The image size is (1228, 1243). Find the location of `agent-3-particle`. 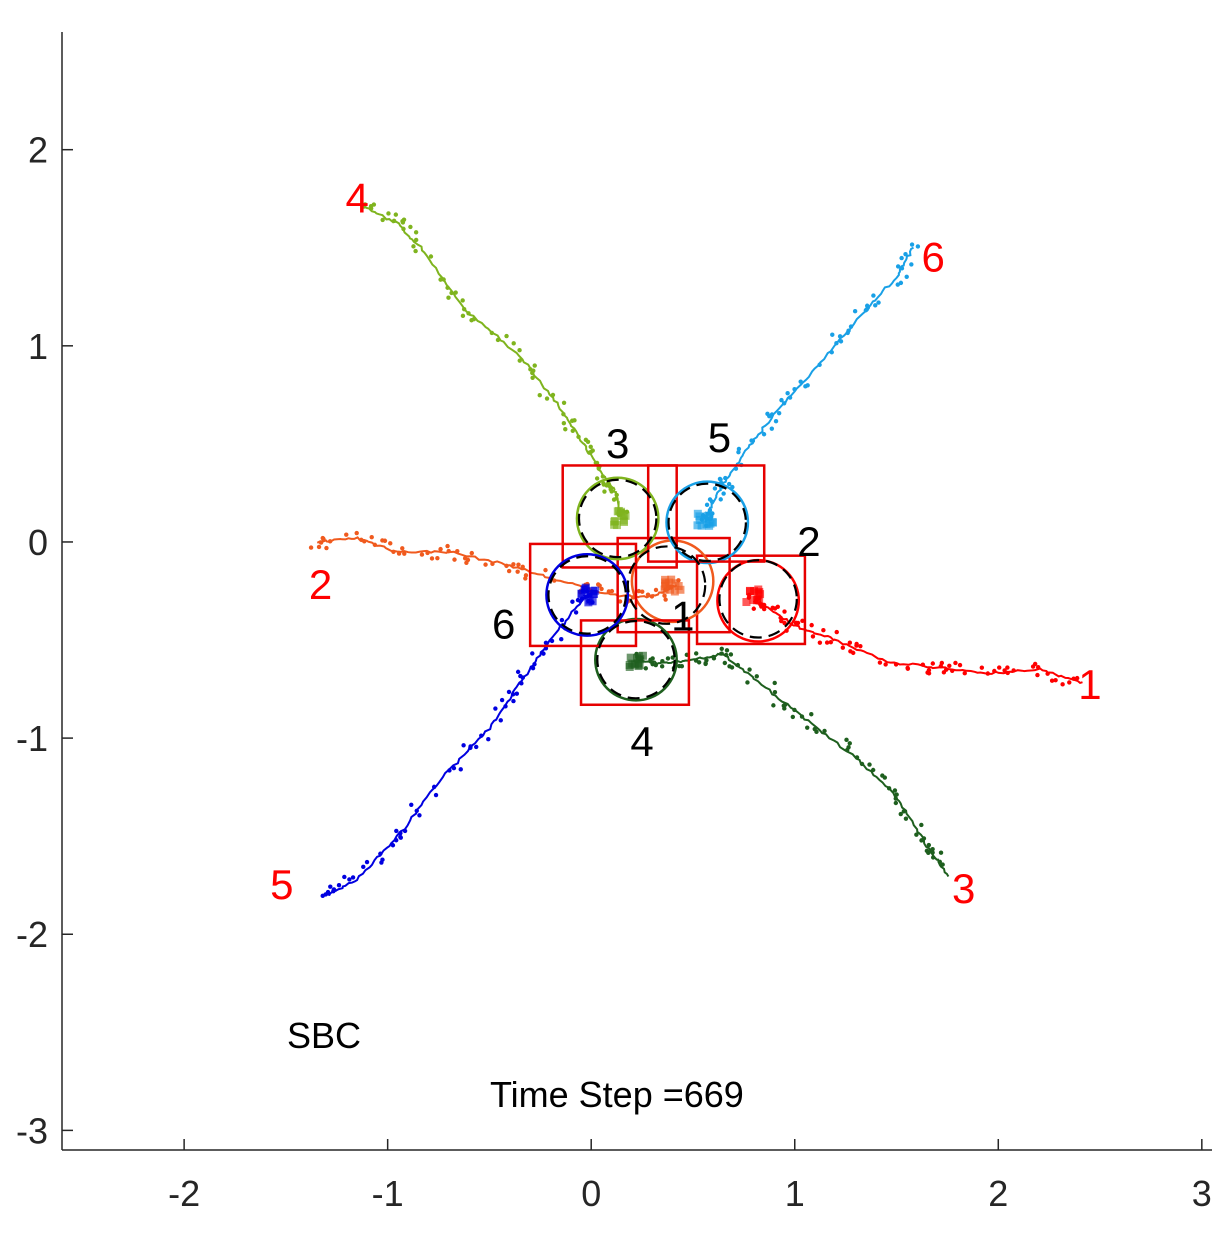

agent-3-particle is located at coordinates (639, 664).